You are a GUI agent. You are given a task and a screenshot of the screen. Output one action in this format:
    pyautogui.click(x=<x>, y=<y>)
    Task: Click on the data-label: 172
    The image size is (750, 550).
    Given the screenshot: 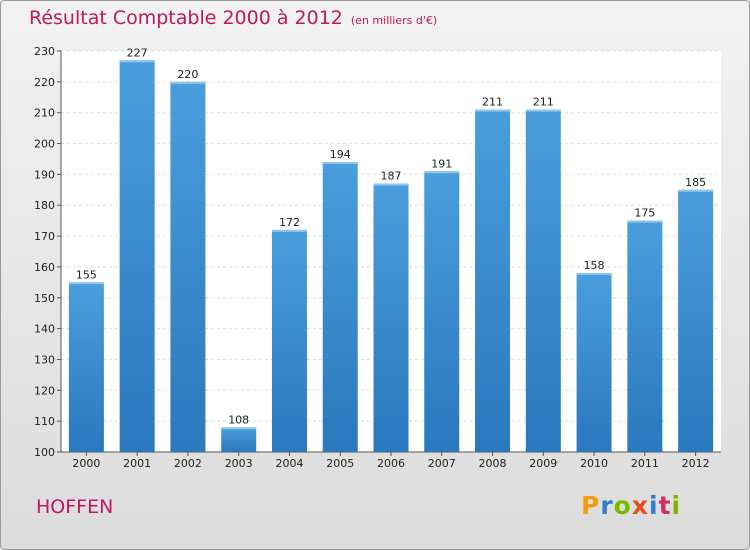 What is the action you would take?
    pyautogui.click(x=289, y=222)
    